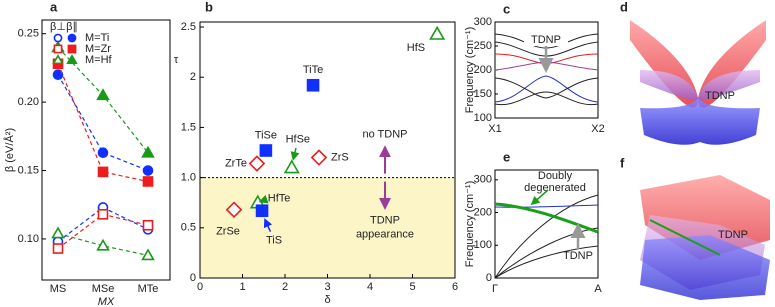 The width and height of the screenshot is (775, 307). What do you see at coordinates (9, 150) in the screenshot?
I see `y-axis-label: β (eV/Å²)` at bounding box center [9, 150].